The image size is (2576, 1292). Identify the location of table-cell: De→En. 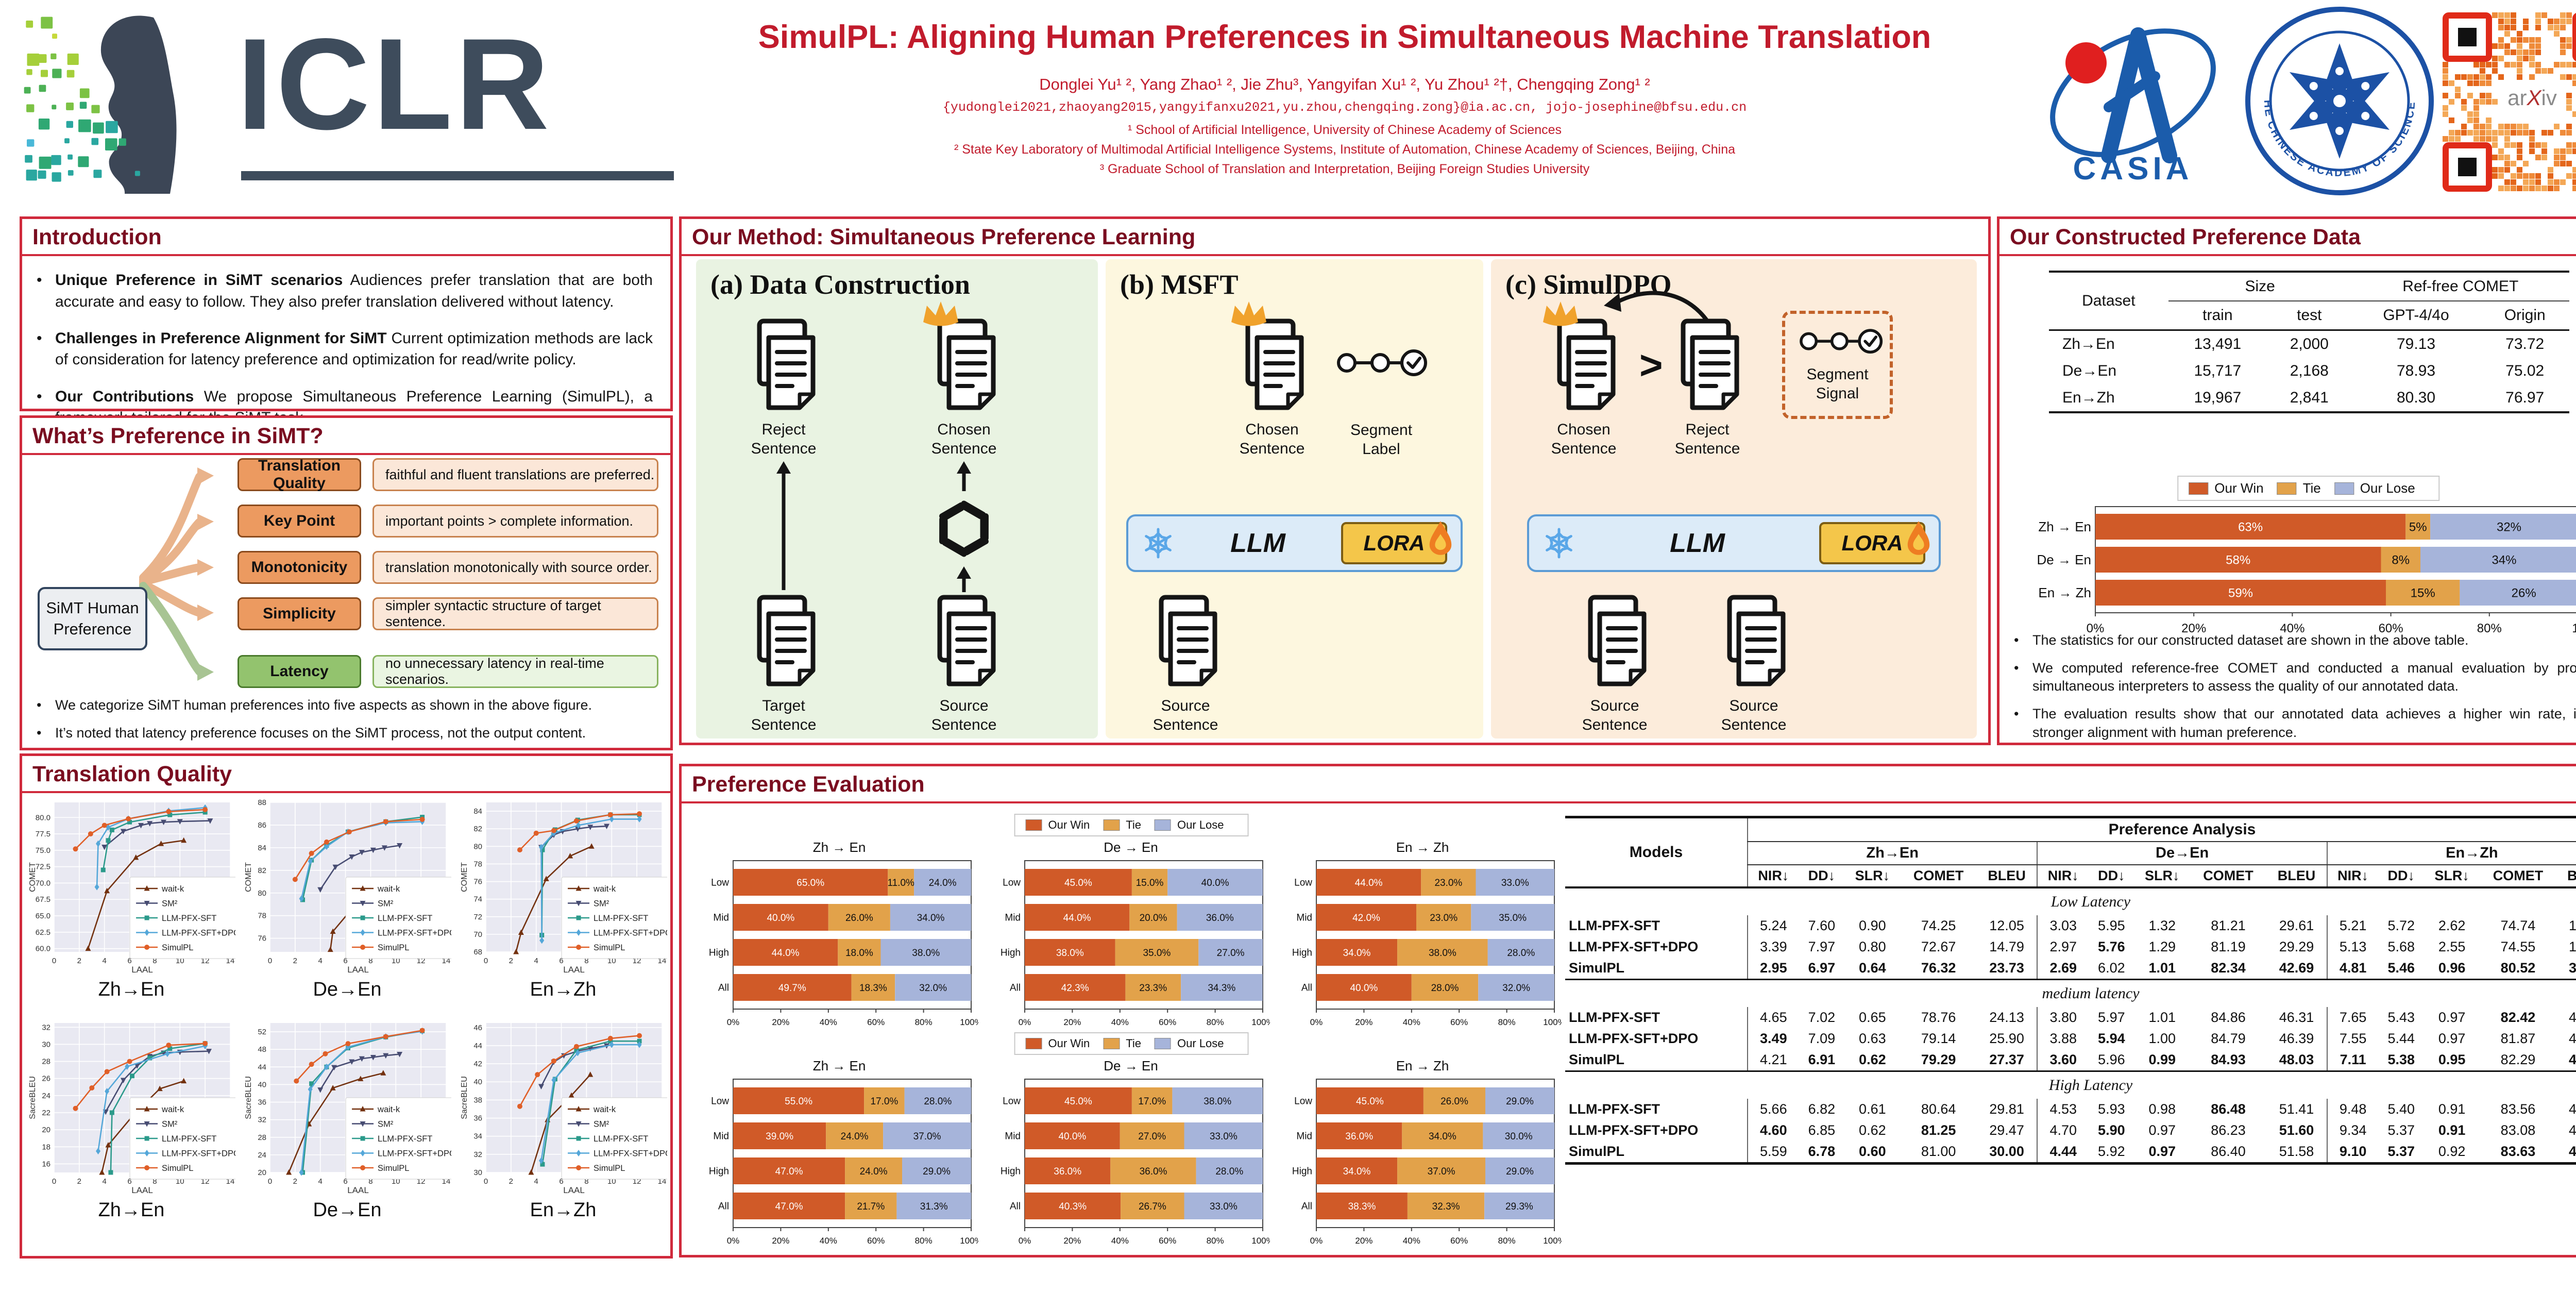
(2089, 370).